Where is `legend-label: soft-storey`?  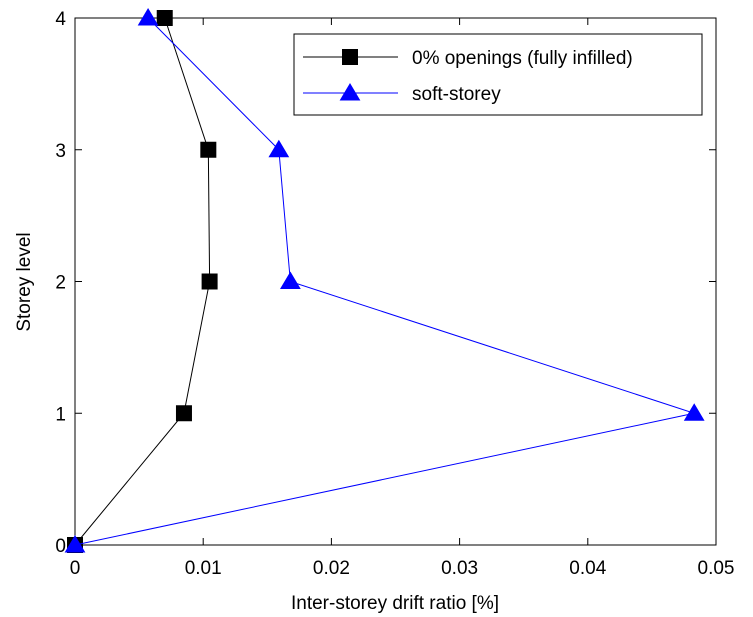
legend-label: soft-storey is located at coordinates (456, 94).